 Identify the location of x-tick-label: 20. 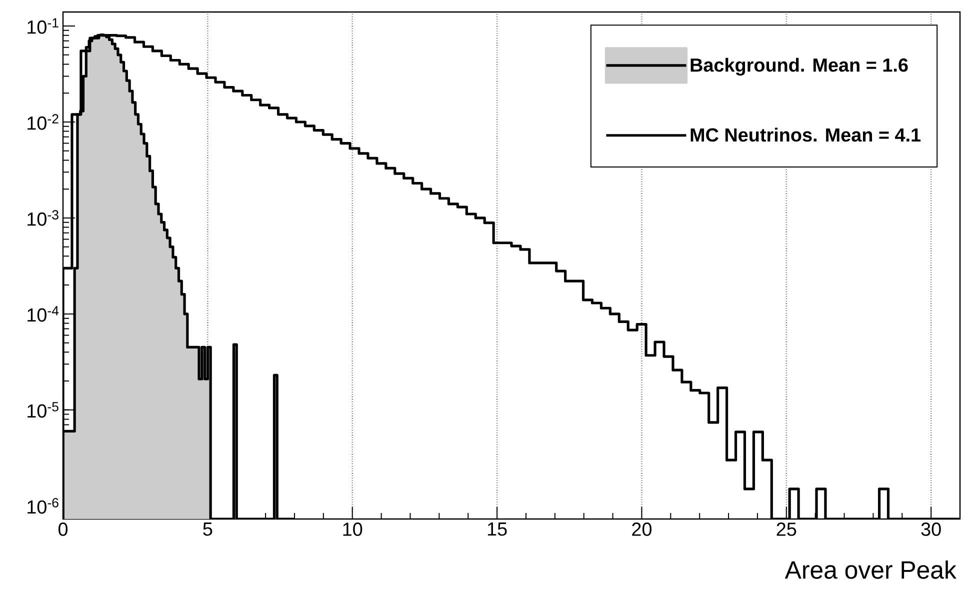
(642, 529).